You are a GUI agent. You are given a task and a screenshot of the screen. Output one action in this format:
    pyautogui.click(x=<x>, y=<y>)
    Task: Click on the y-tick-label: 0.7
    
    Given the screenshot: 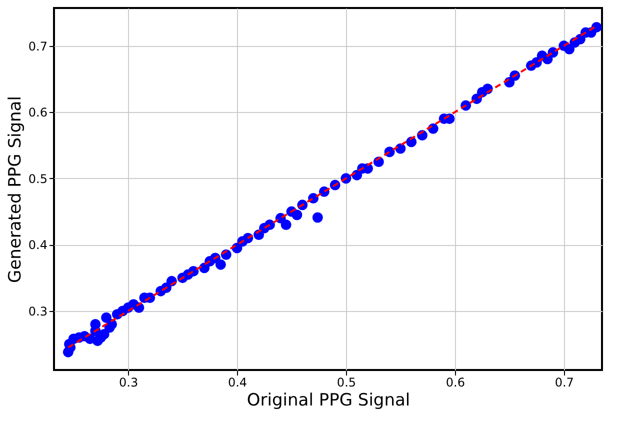 What is the action you would take?
    pyautogui.click(x=38, y=46)
    